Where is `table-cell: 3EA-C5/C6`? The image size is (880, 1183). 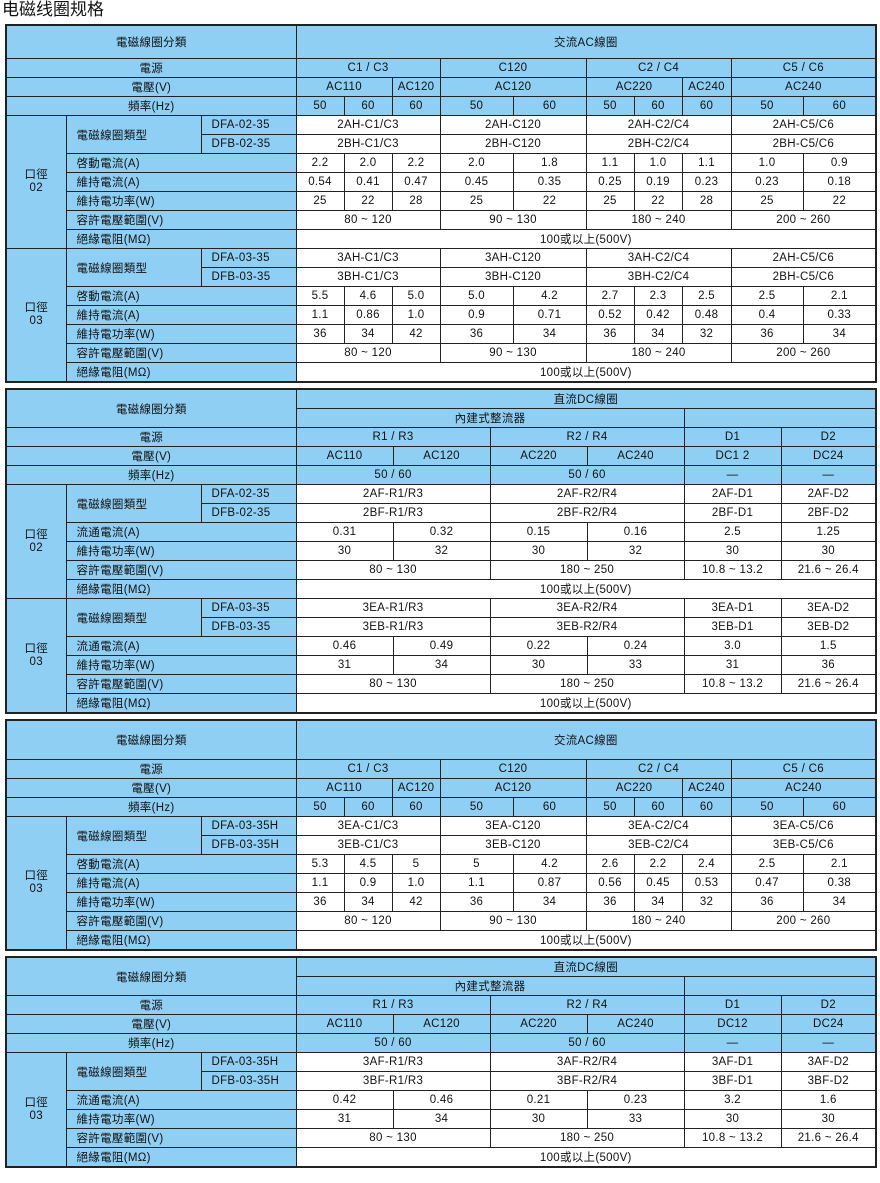 table-cell: 3EA-C5/C6 is located at coordinates (803, 826).